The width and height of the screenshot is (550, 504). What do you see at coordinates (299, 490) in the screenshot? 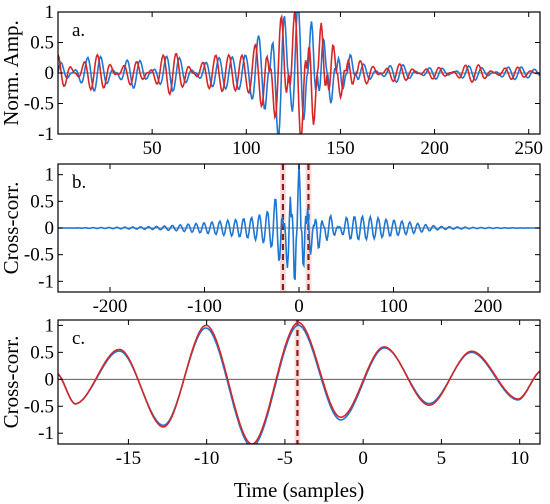
I see `x-axis-title: Time (samples)` at bounding box center [299, 490].